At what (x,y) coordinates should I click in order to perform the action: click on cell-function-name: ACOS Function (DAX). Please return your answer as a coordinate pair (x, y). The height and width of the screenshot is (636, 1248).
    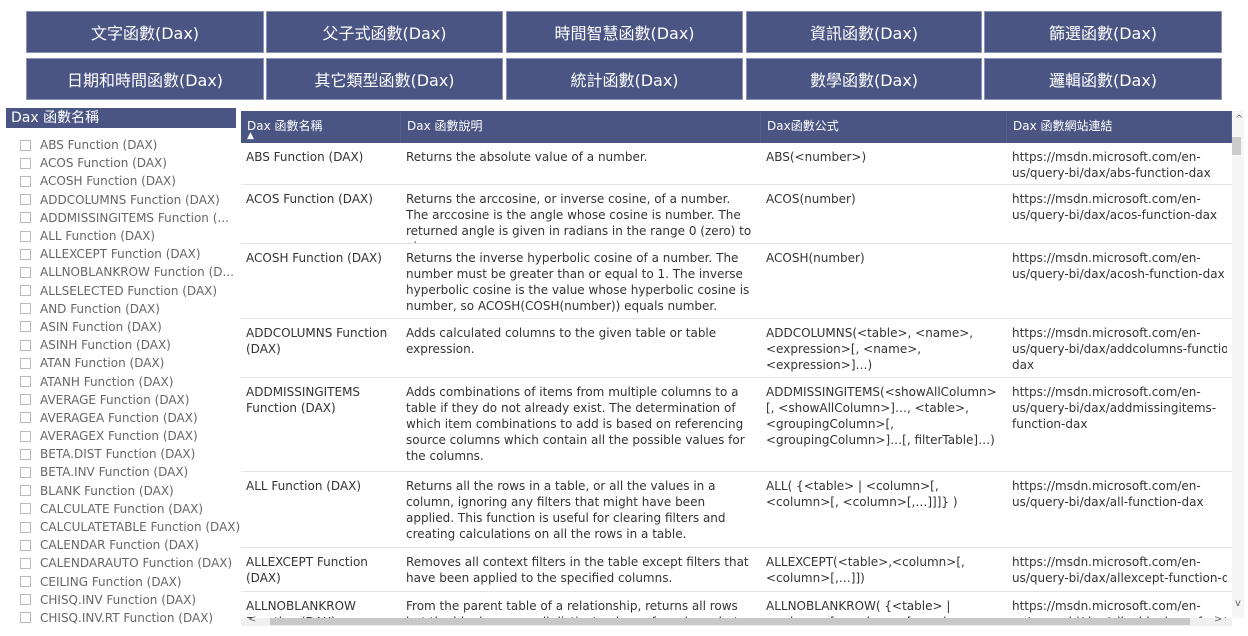
    Looking at the image, I should click on (309, 199).